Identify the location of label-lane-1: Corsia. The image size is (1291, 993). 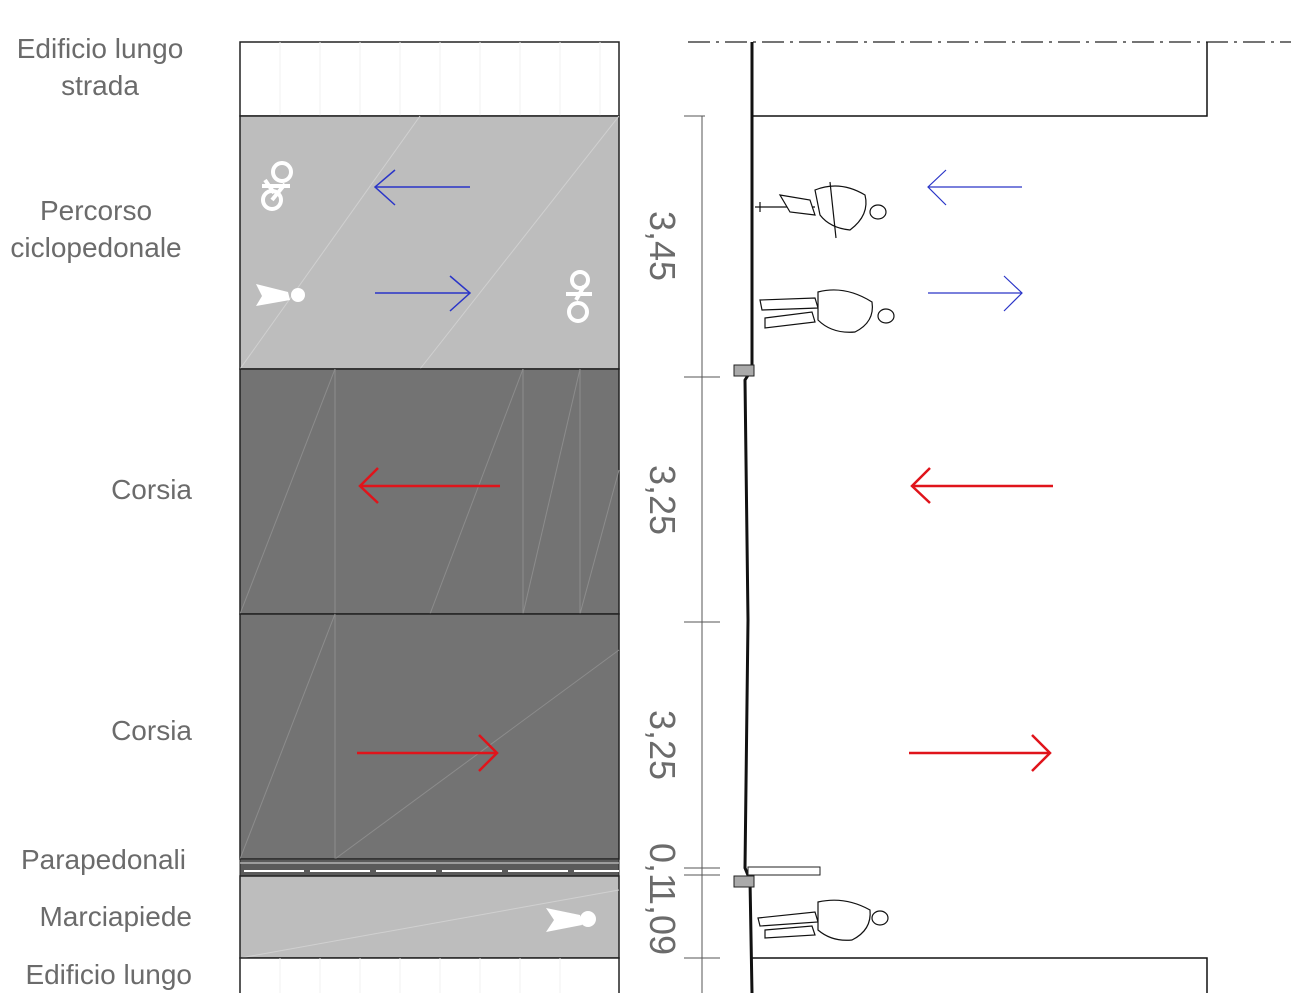
(151, 489).